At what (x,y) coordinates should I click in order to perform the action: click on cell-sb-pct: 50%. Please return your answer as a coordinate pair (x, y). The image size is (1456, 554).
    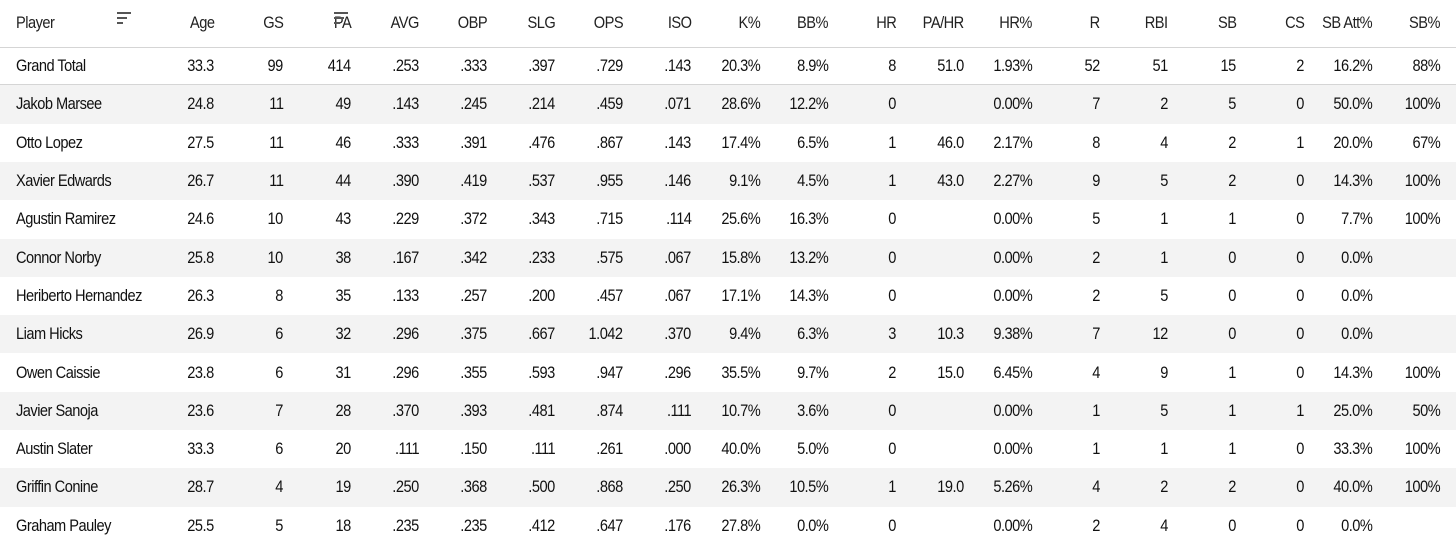
    Looking at the image, I should click on (1426, 410).